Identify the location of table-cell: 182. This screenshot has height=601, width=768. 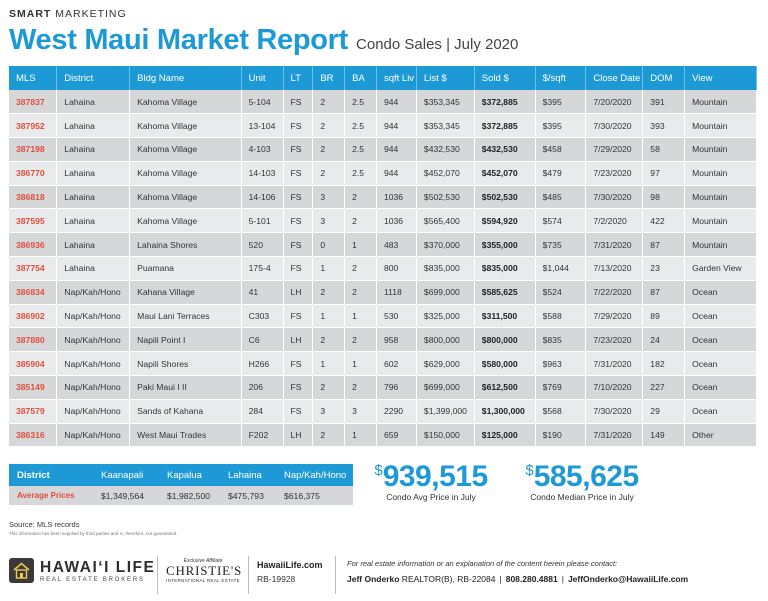
(664, 364).